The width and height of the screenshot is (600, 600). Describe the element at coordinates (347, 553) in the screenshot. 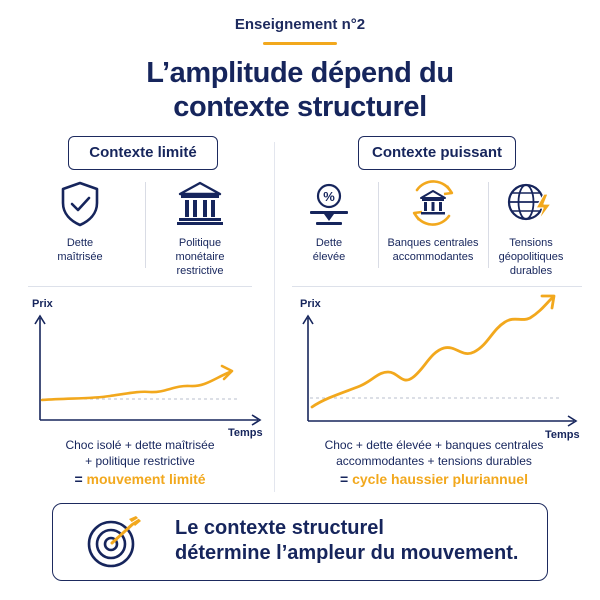

I see `conclusion-line-2: détermine l’ampleur du mouvement.` at that location.